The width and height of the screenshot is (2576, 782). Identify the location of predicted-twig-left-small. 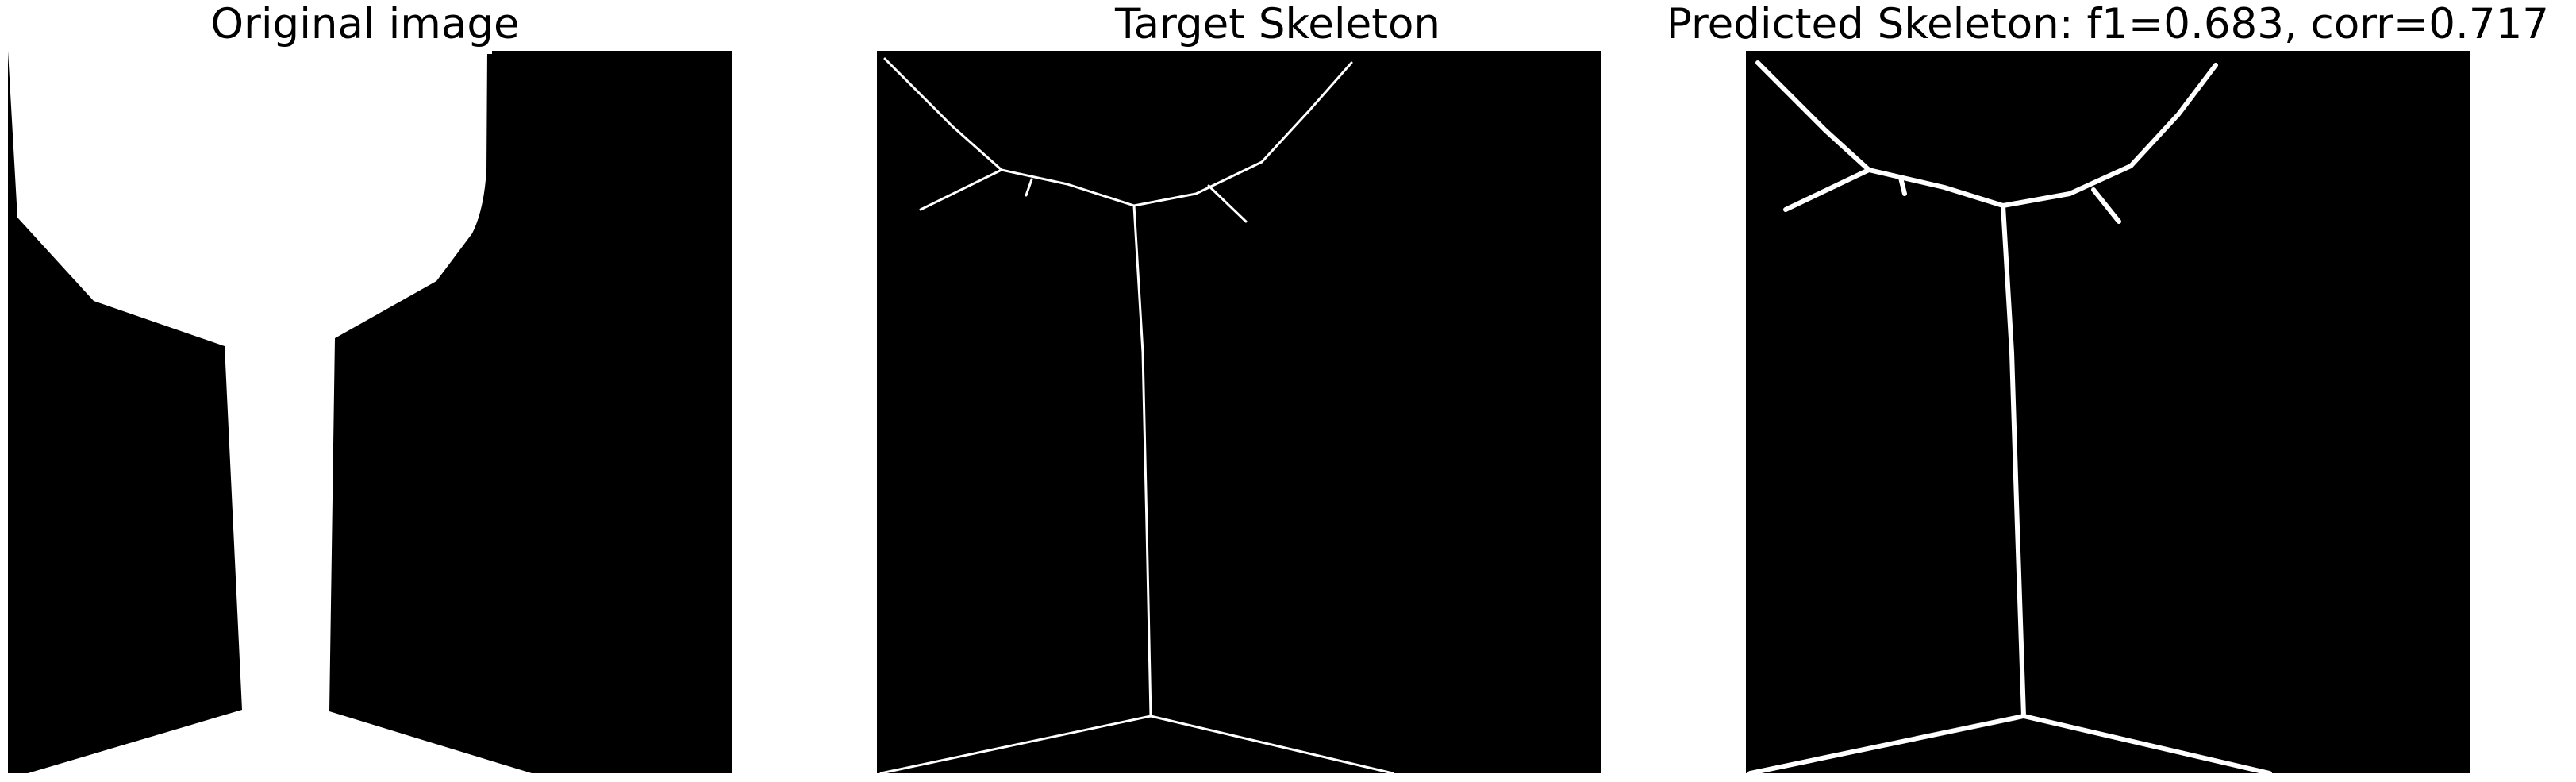
(1902, 185).